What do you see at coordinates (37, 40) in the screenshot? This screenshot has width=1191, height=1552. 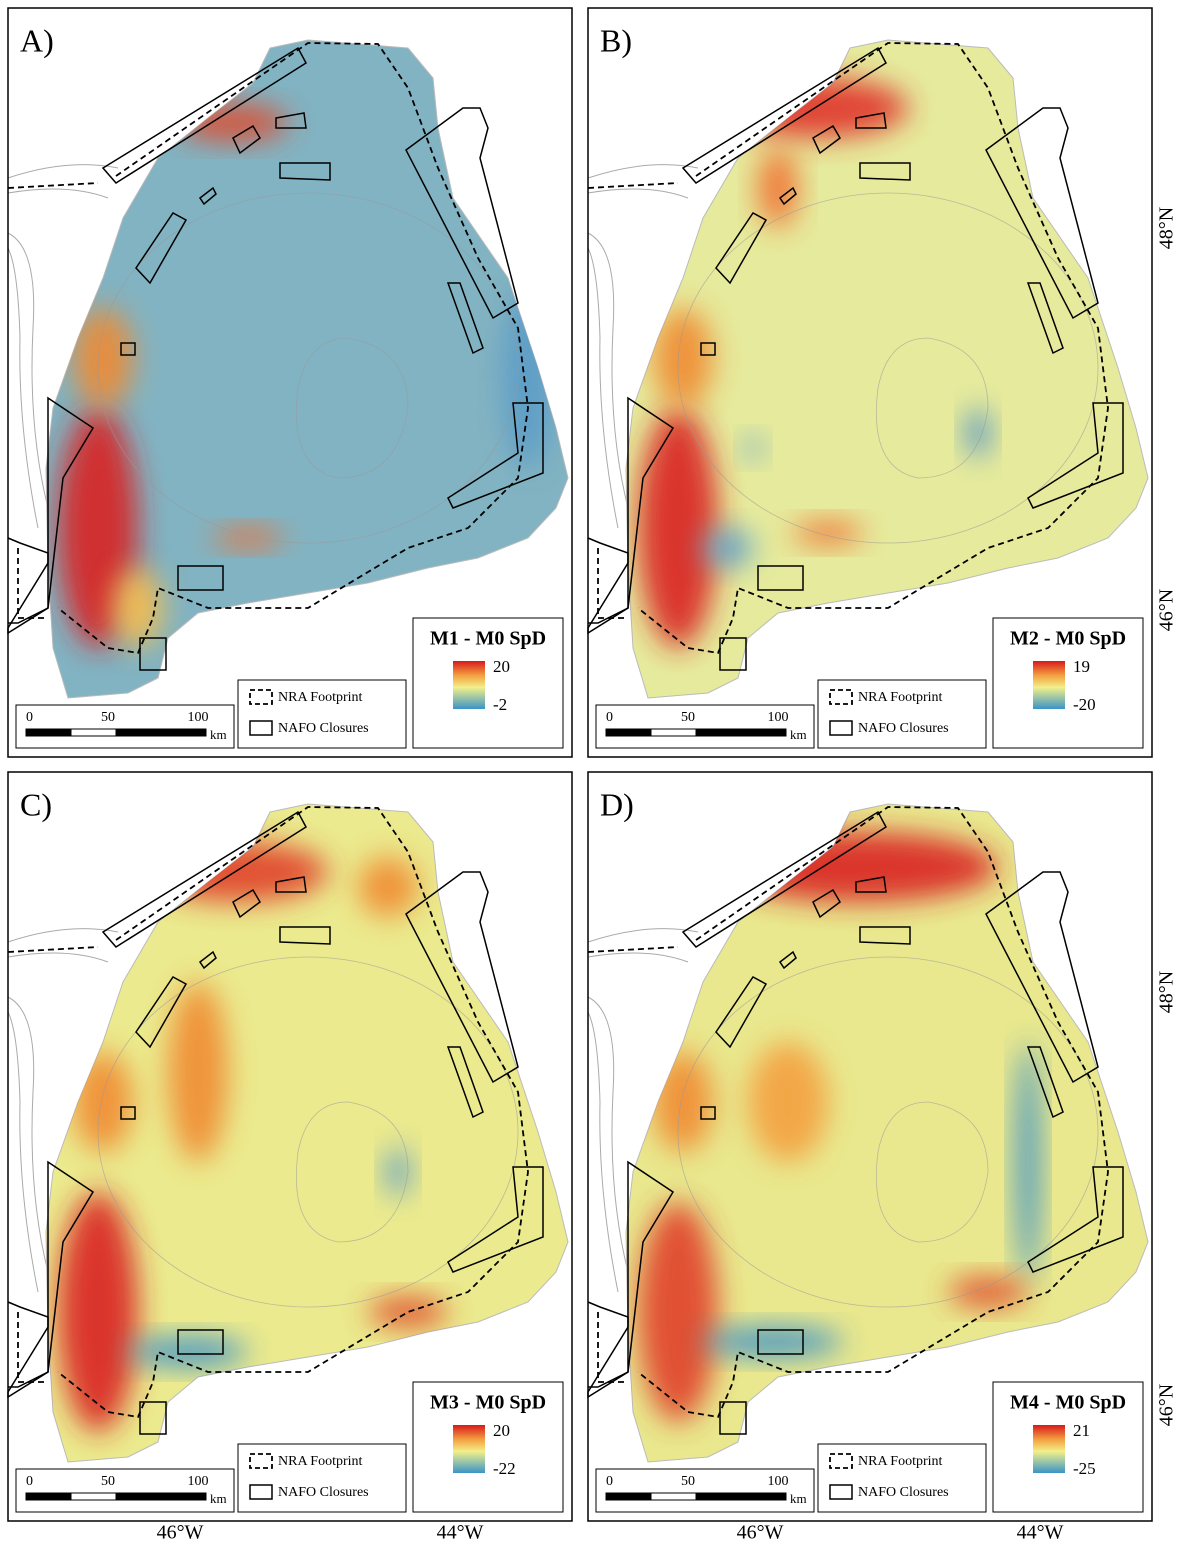 I see `panel-label: A)` at bounding box center [37, 40].